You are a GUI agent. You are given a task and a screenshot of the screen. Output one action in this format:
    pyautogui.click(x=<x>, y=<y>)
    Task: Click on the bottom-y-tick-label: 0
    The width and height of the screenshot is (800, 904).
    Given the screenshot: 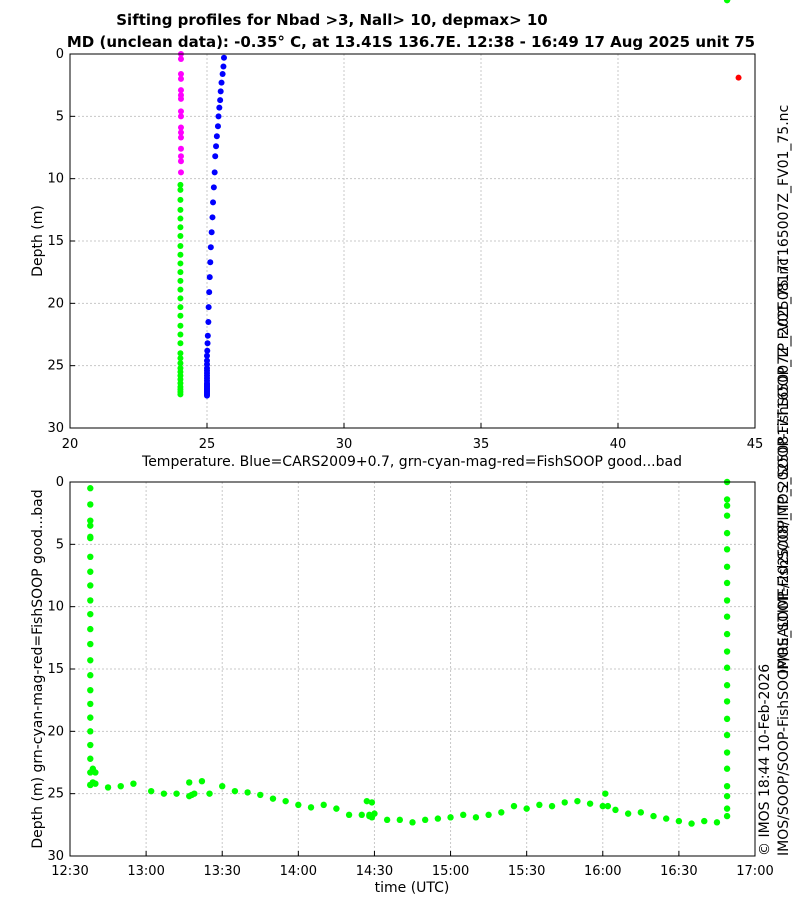 What is the action you would take?
    pyautogui.click(x=60, y=482)
    